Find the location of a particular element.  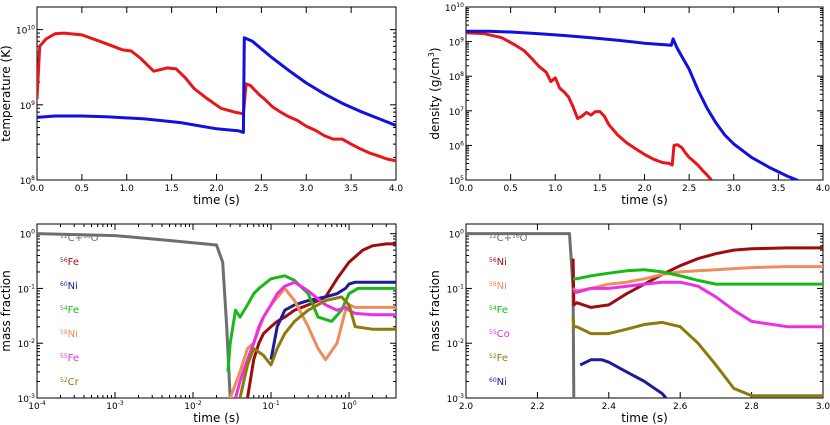

x-tick-label: 10⁻⁴ is located at coordinates (37, 406).